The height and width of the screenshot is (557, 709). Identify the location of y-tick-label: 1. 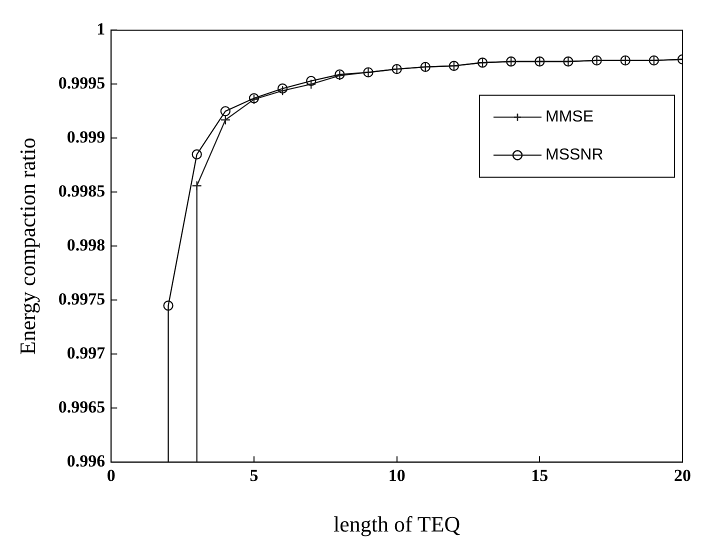
(101, 29).